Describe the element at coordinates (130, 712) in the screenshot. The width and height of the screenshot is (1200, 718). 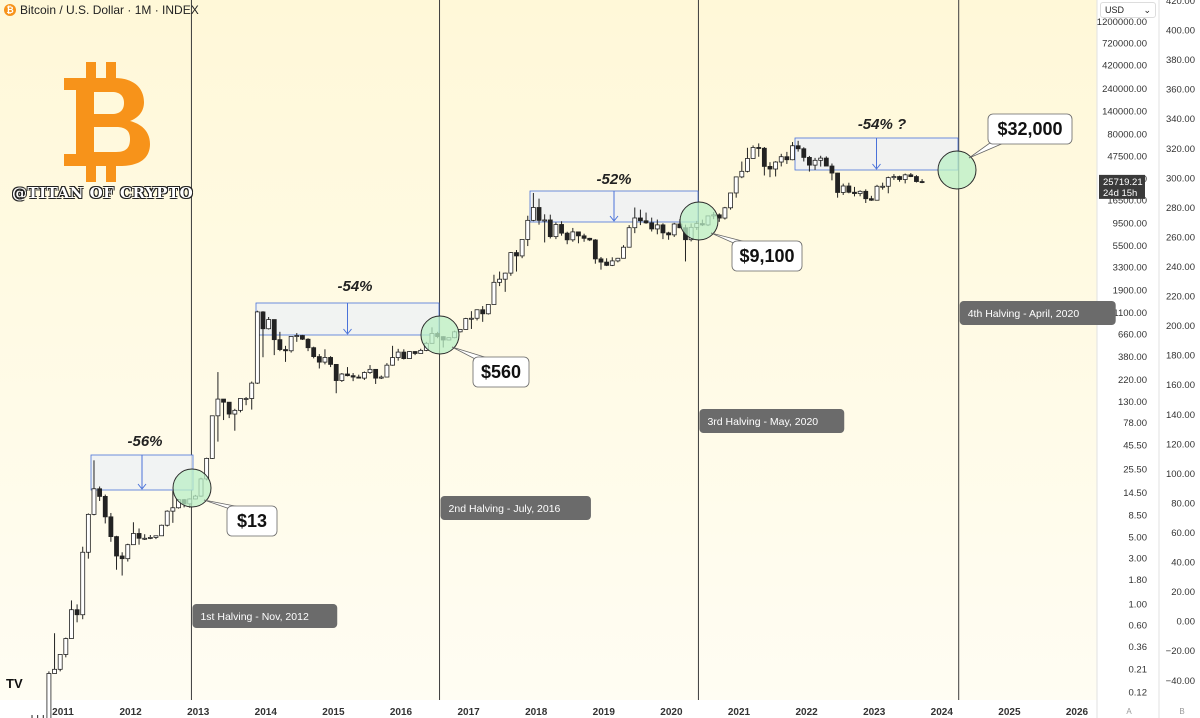
I see `x-tick-label: 2012` at that location.